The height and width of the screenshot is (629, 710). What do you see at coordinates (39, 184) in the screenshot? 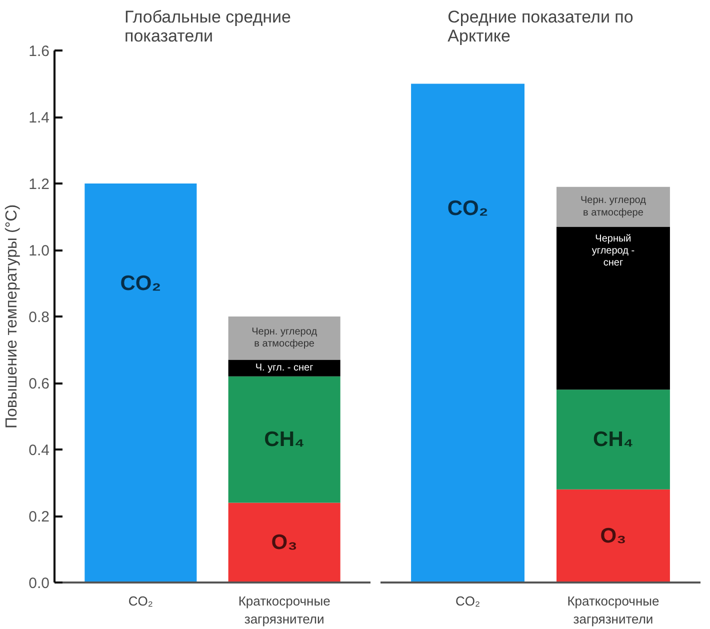
I see `y-tick-label: 1.2` at bounding box center [39, 184].